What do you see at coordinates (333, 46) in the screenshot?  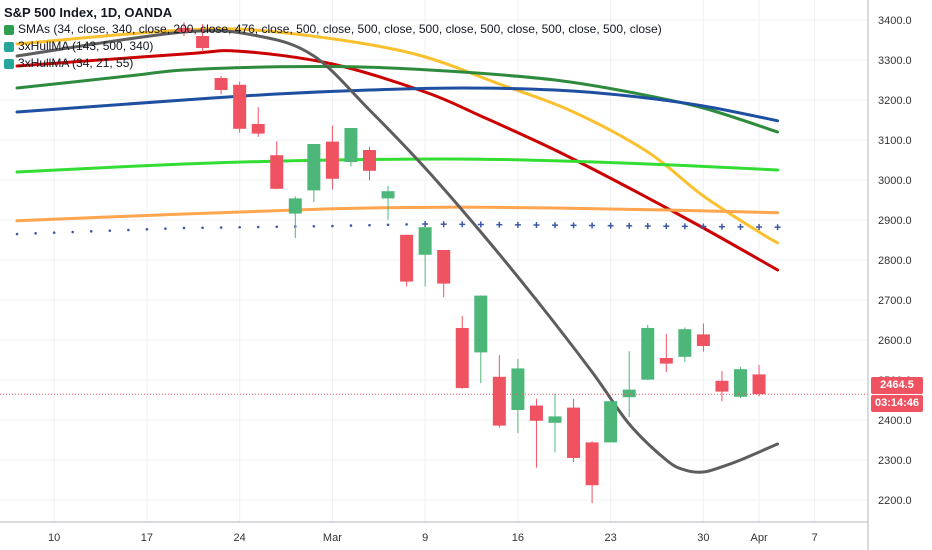 I see `legend-study-1: 3xHullMA (143, 500, 340)` at bounding box center [333, 46].